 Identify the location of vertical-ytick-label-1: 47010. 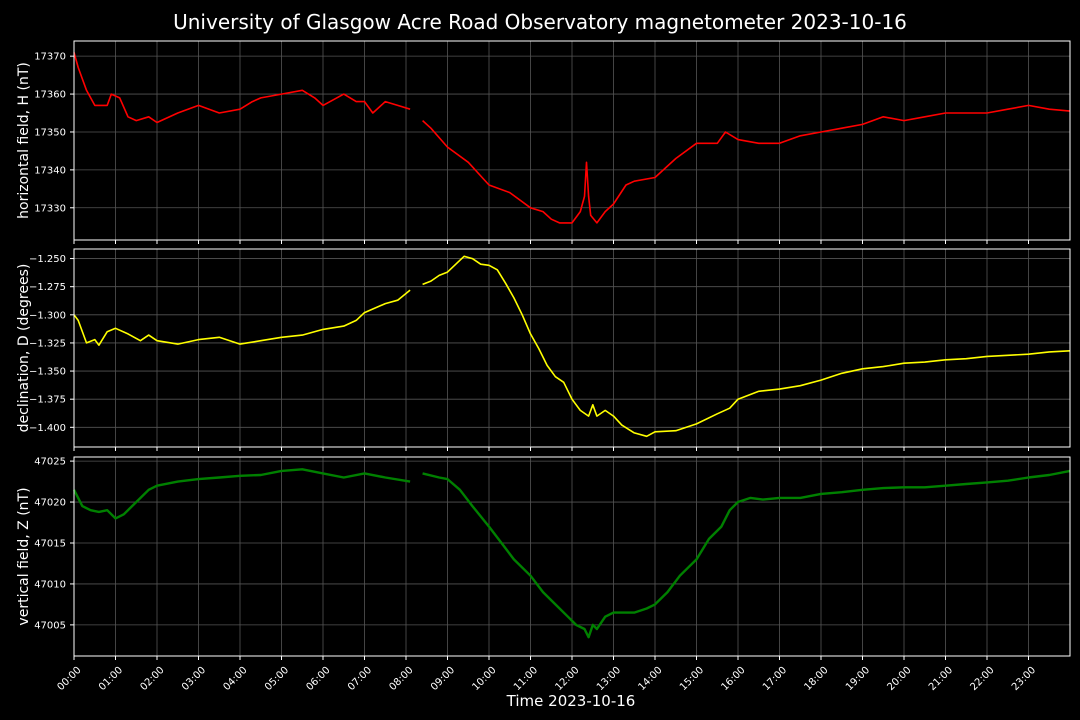
(50, 584).